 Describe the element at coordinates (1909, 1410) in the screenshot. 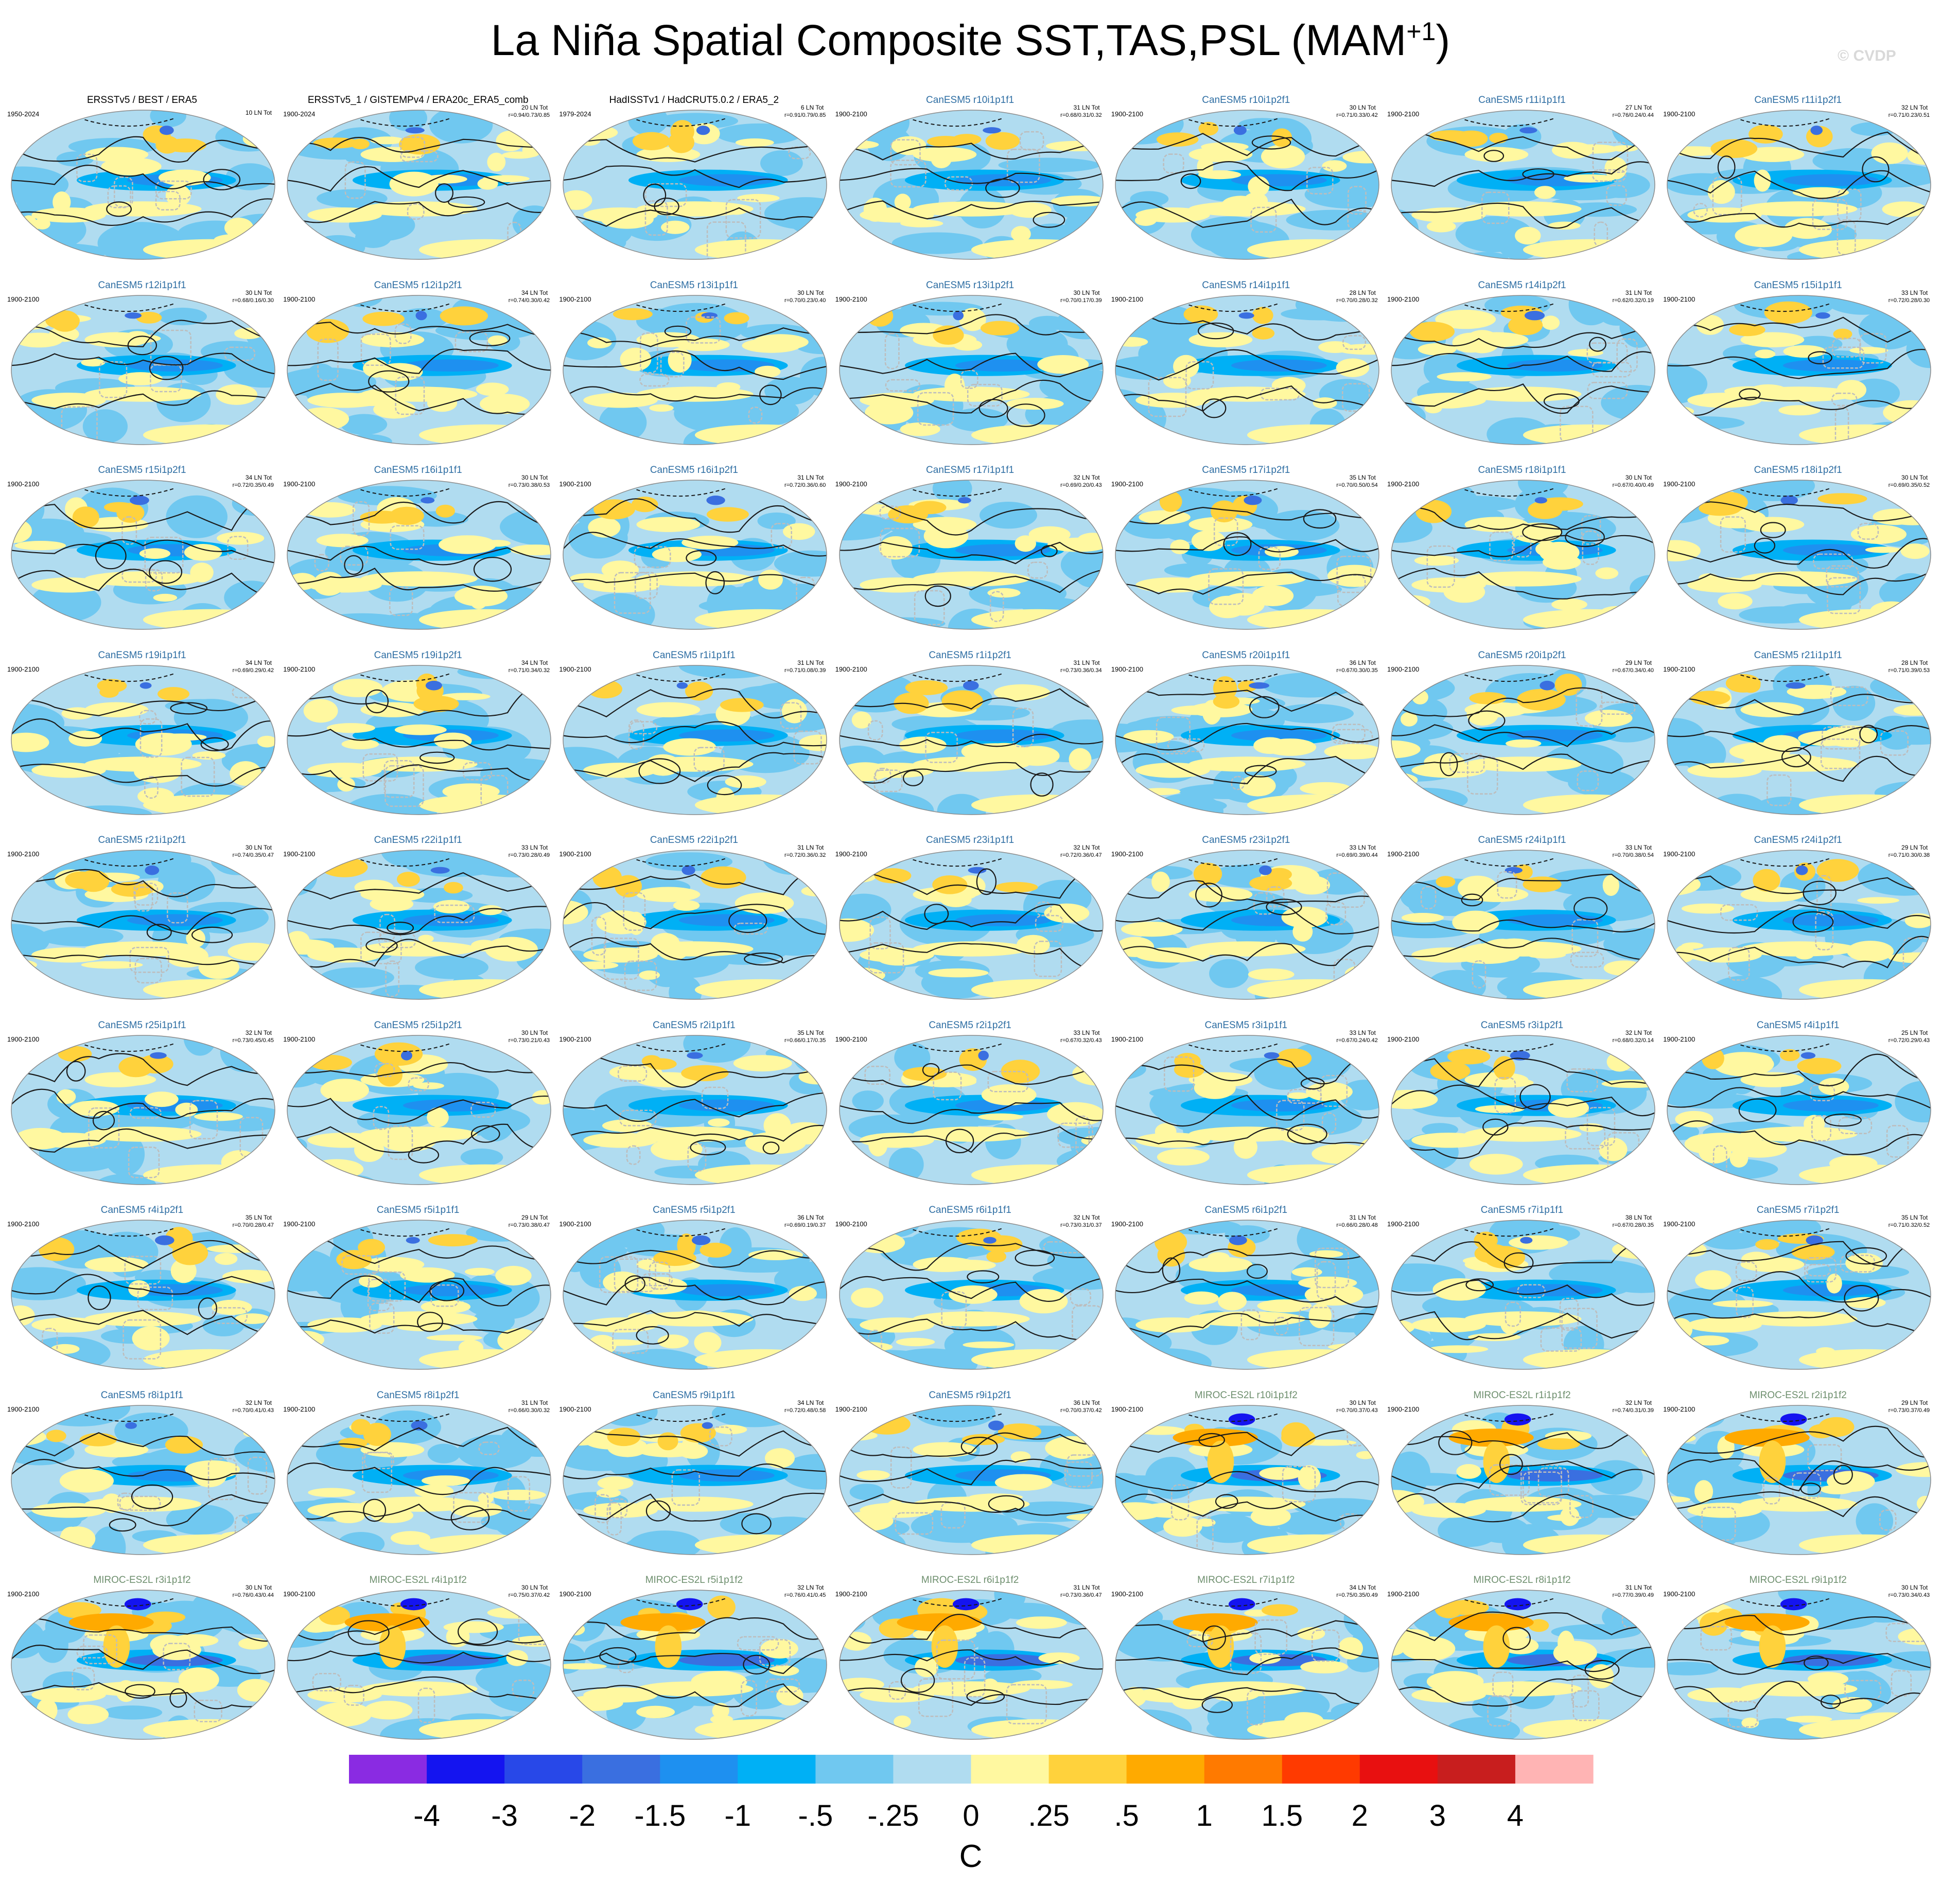

I see `panel-pattern-correlation: r=0.73/0.37/0.49` at that location.